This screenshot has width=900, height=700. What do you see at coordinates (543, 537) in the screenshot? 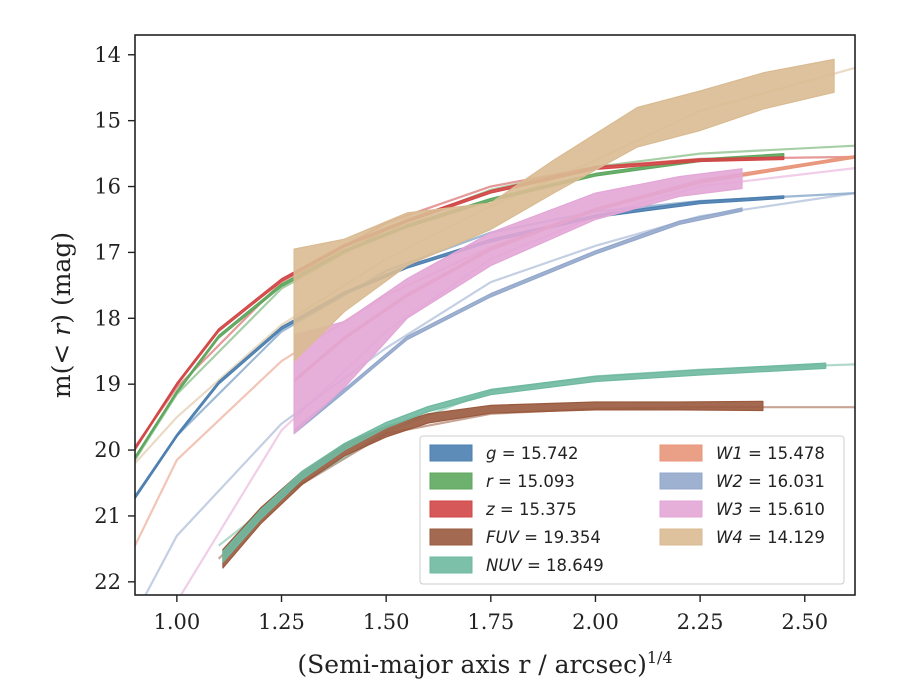
I see `legend-label: FUV = 19.354` at bounding box center [543, 537].